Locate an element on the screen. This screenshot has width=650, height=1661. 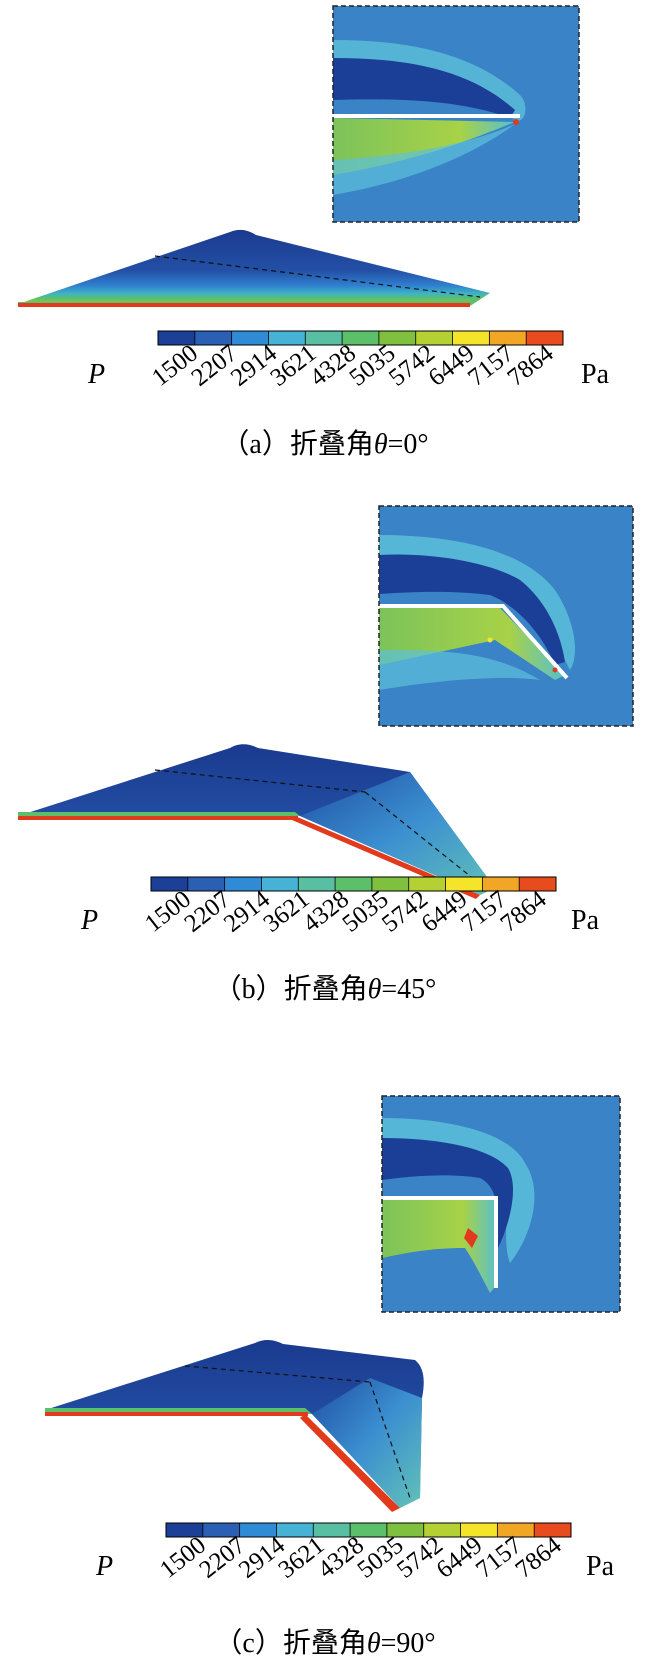
flow-field-inset-c is located at coordinates (501, 1204).